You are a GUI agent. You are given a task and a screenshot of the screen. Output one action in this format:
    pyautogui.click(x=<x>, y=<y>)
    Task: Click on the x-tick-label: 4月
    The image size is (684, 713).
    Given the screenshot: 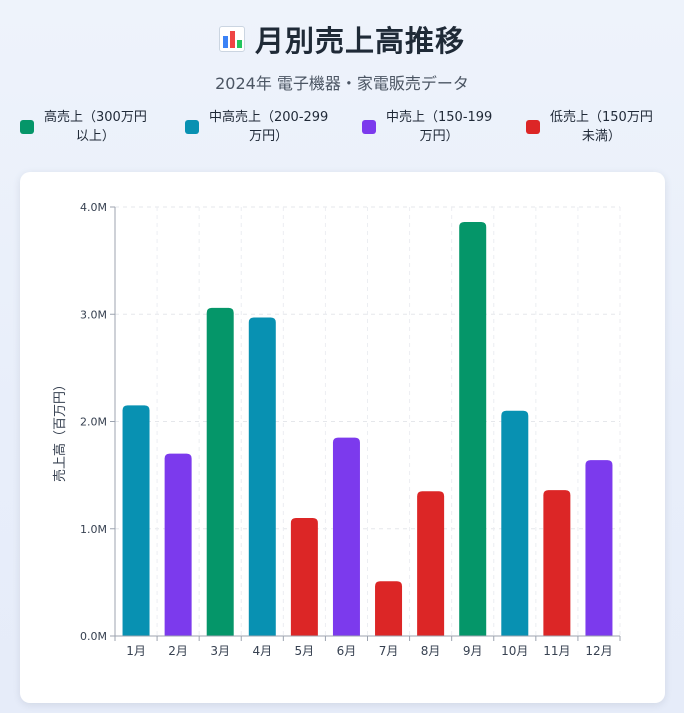 What is the action you would take?
    pyautogui.click(x=262, y=651)
    